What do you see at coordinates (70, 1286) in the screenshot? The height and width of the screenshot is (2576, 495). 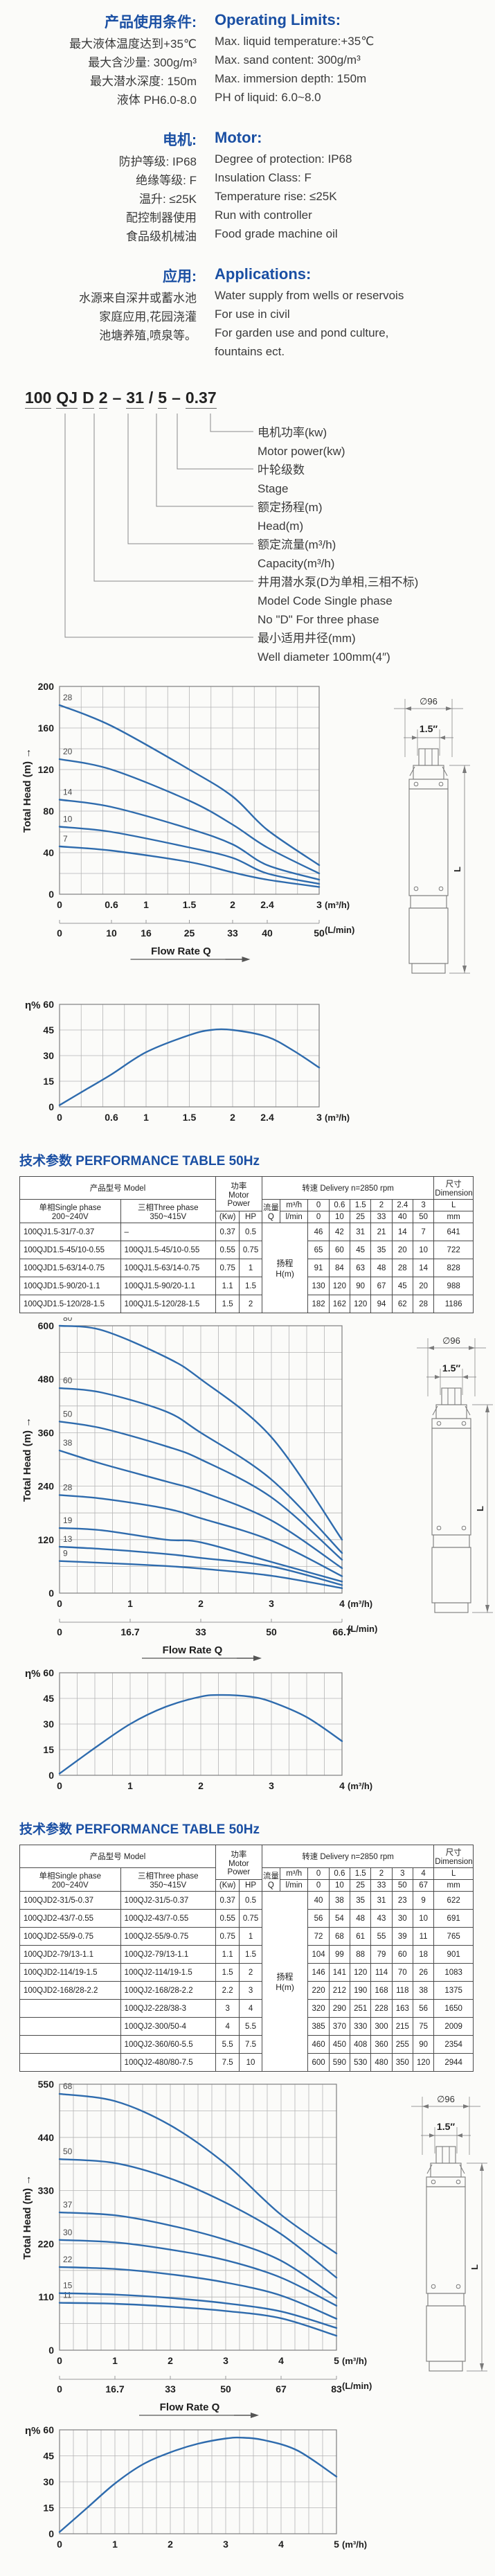 I see `table-cell: 100QJD1.5-90/20-1.1` at bounding box center [70, 1286].